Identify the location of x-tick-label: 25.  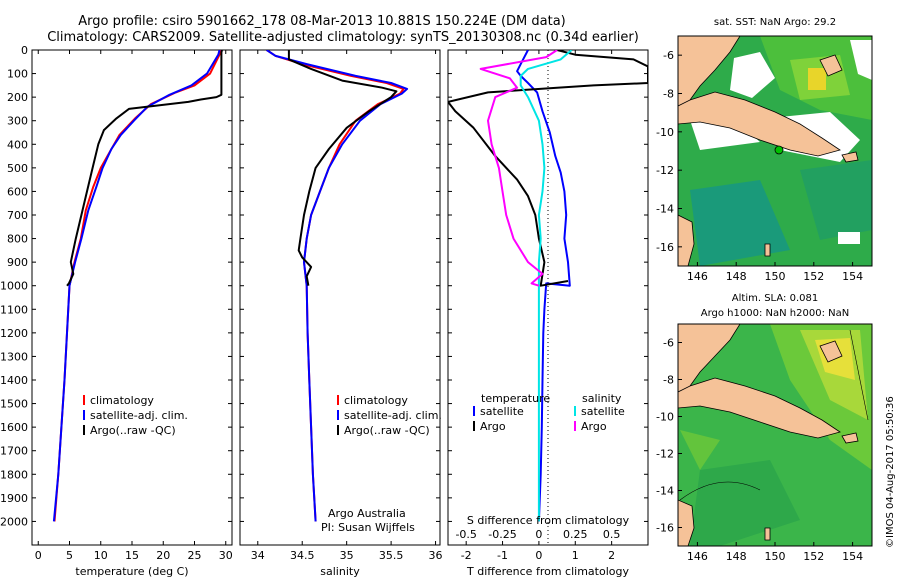
(195, 555).